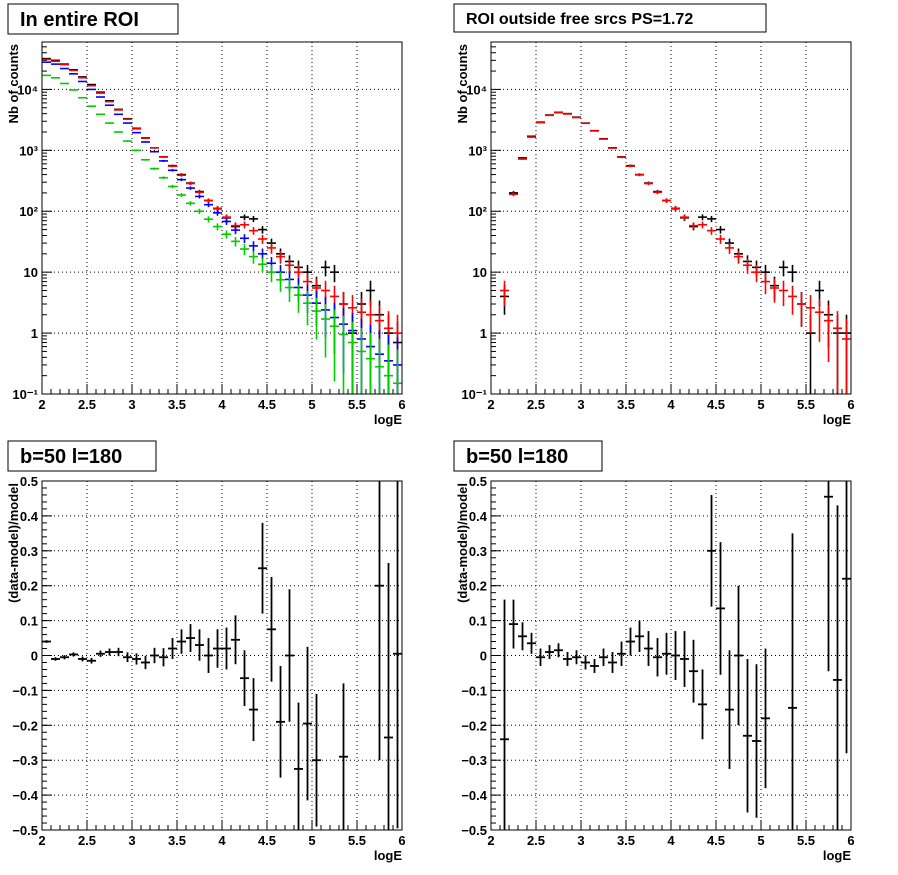  I want to click on chart-title: In entire ROI, so click(79, 20).